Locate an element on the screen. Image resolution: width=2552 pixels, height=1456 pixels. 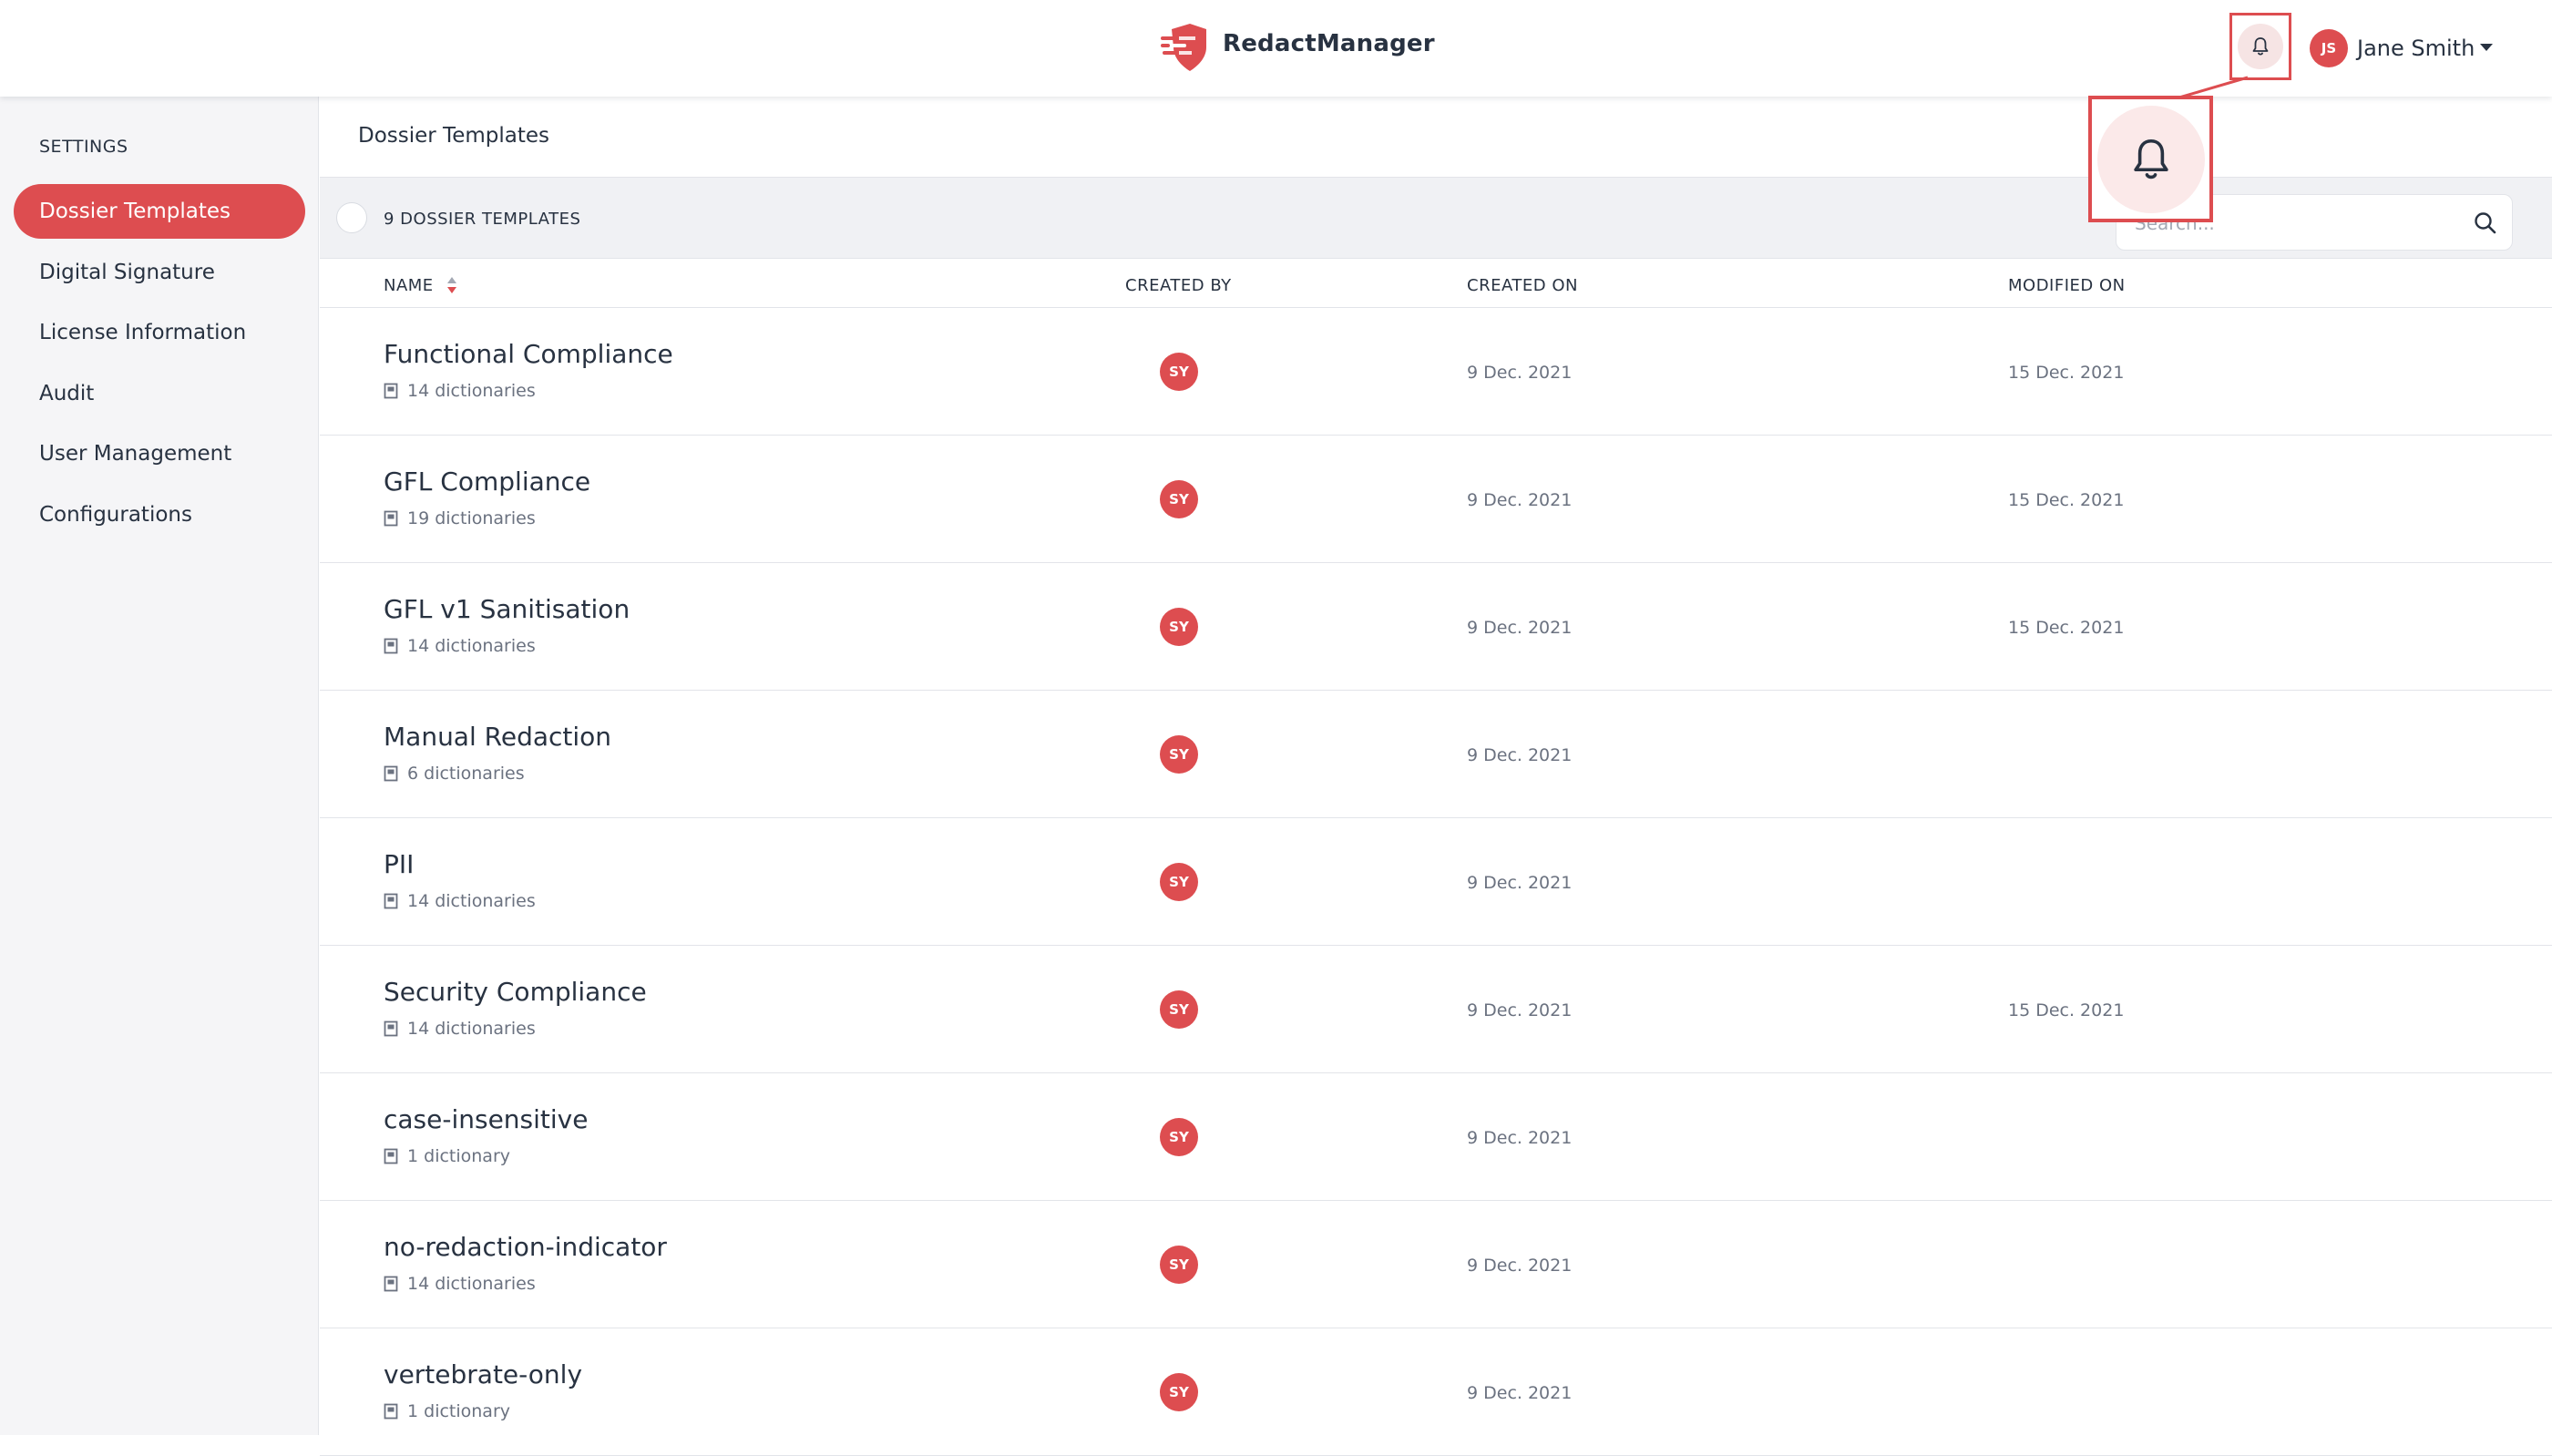
search-icon is located at coordinates (2485, 223).